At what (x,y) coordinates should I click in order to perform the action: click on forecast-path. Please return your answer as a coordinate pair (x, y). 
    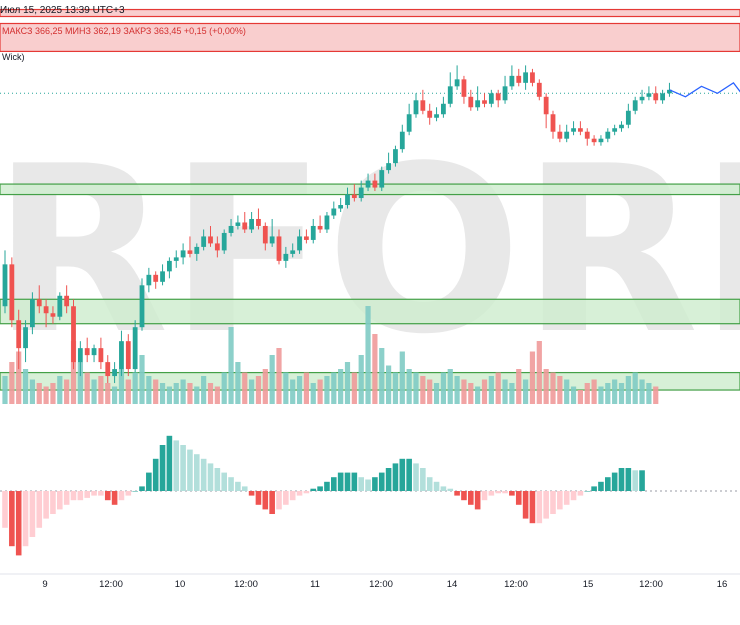
    Looking at the image, I should click on (704, 89).